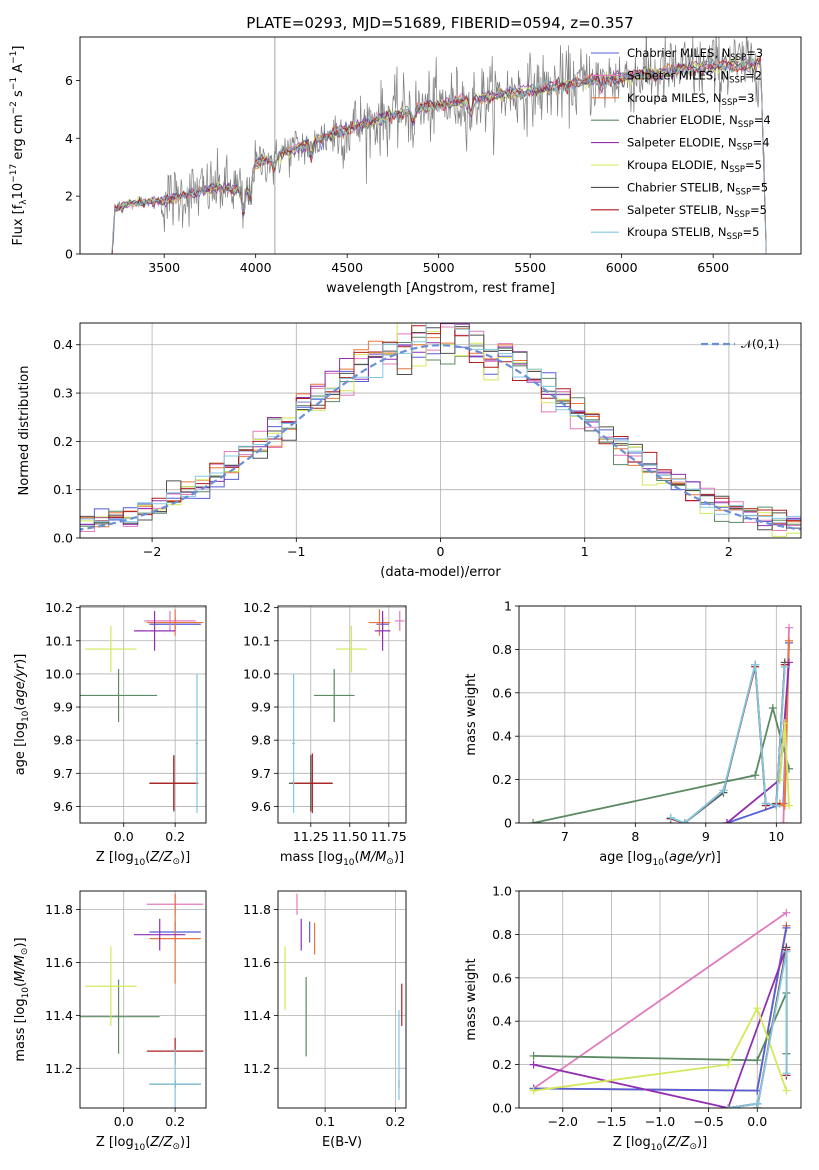 This screenshot has width=819, height=1170. What do you see at coordinates (760, 344) in the screenshot?
I see `legend-gaussian-label: 𝒩(0,1)` at bounding box center [760, 344].